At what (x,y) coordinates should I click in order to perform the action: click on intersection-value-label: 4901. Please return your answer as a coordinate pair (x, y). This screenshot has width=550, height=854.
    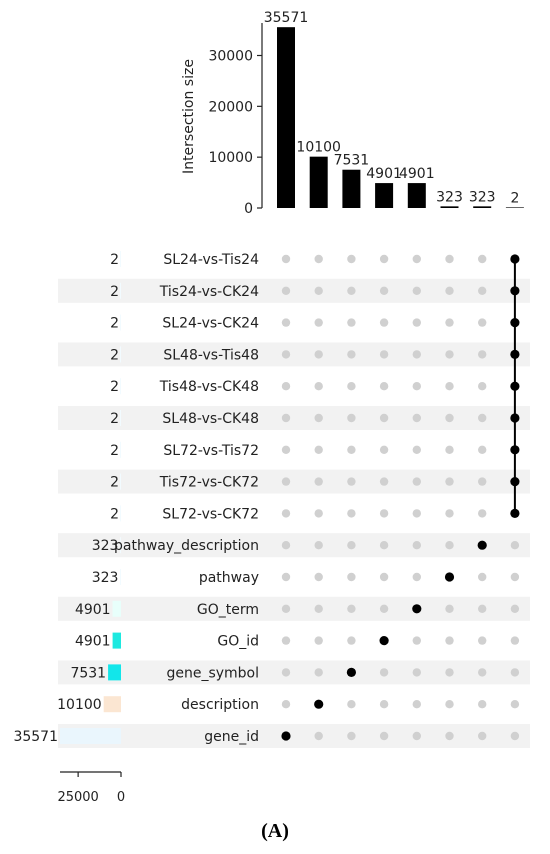
    Looking at the image, I should click on (384, 174).